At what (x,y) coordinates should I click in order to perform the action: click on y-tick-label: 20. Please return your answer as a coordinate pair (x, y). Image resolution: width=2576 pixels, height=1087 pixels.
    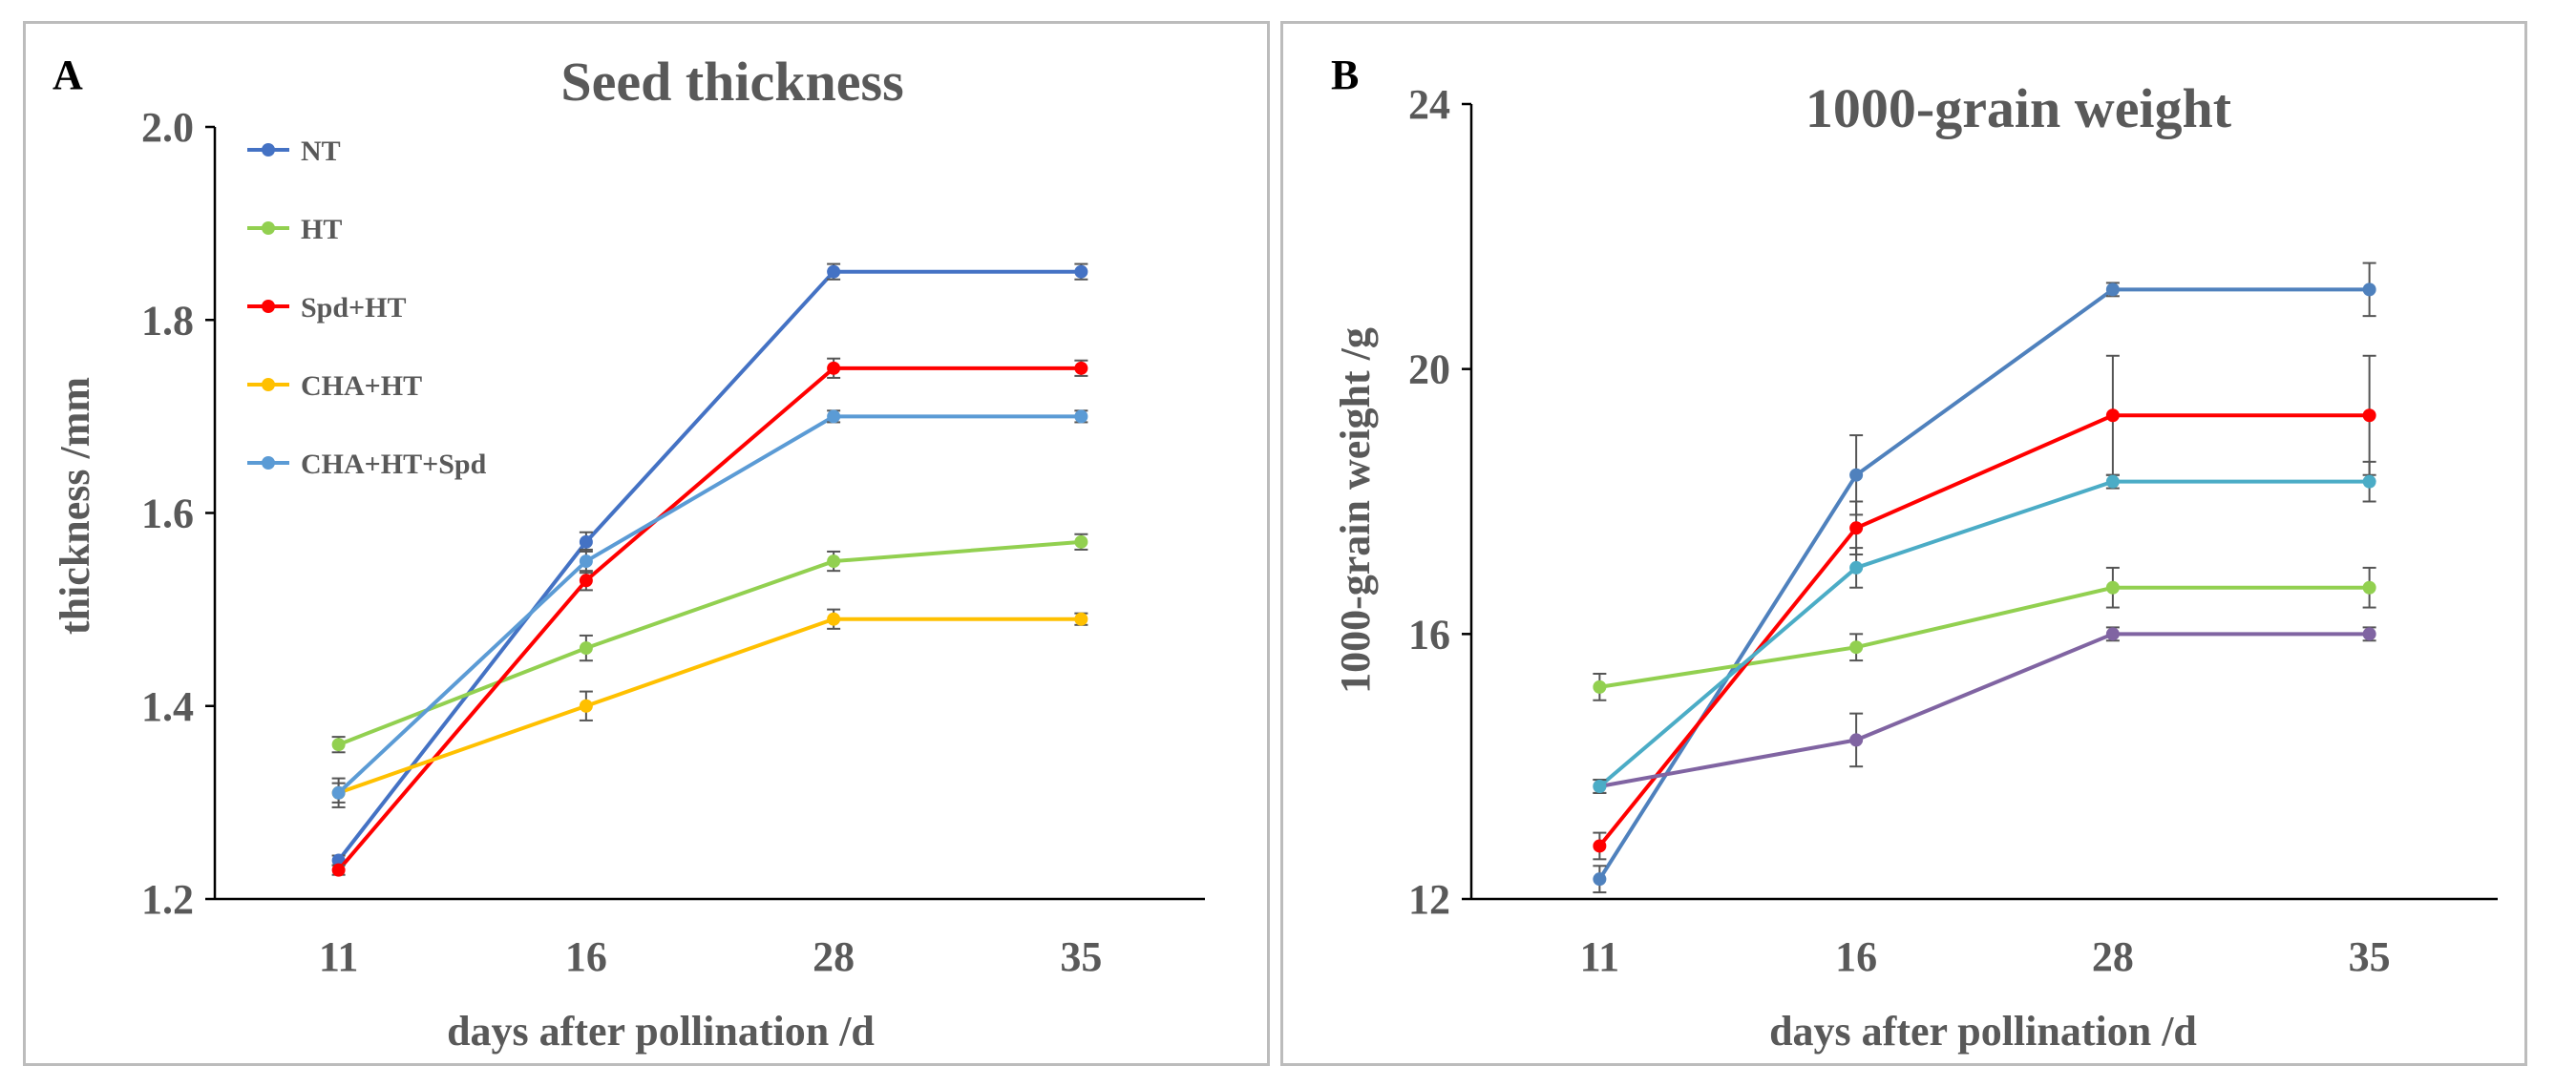
    Looking at the image, I should click on (1429, 369).